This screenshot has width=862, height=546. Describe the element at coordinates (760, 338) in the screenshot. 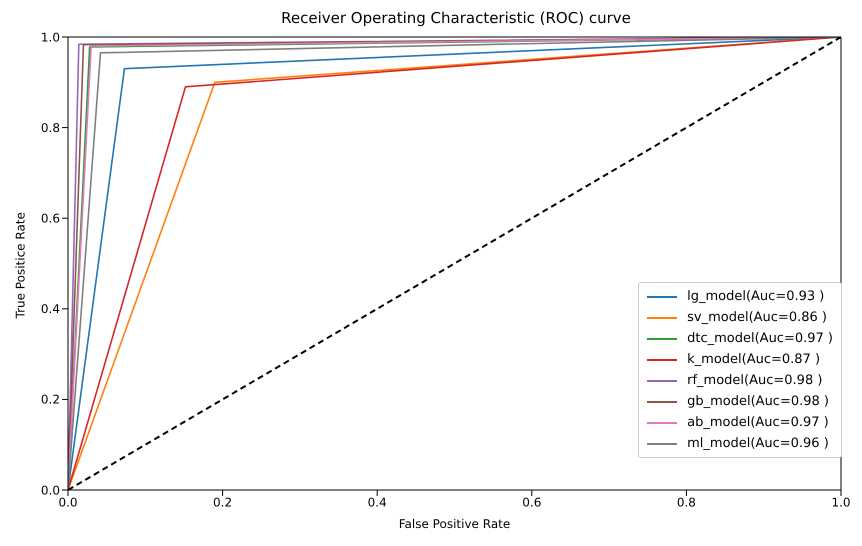

I see `legend-label: dtc_model(Auc=0.97 )` at that location.